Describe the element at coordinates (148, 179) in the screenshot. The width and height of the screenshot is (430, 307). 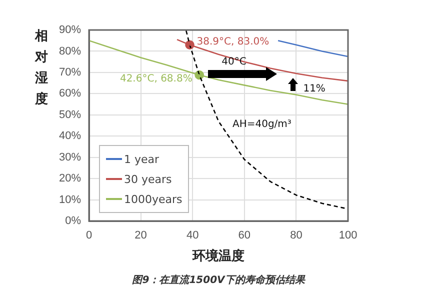
I see `legend-label: 30 years` at that location.